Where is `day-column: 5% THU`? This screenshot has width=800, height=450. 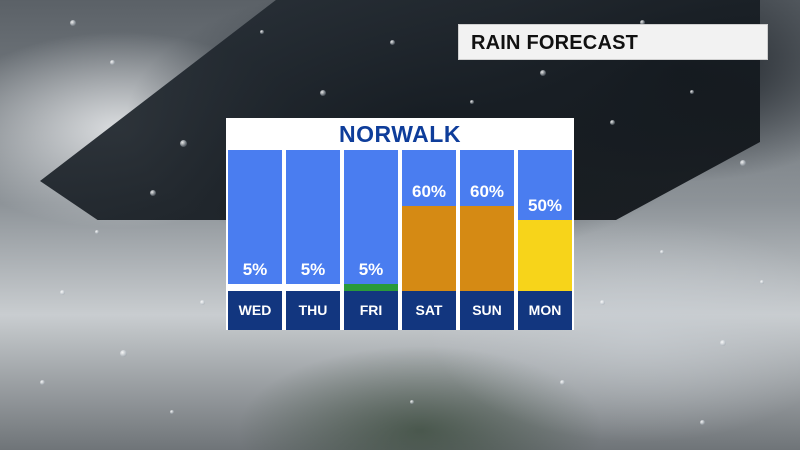 day-column: 5% THU is located at coordinates (313, 240).